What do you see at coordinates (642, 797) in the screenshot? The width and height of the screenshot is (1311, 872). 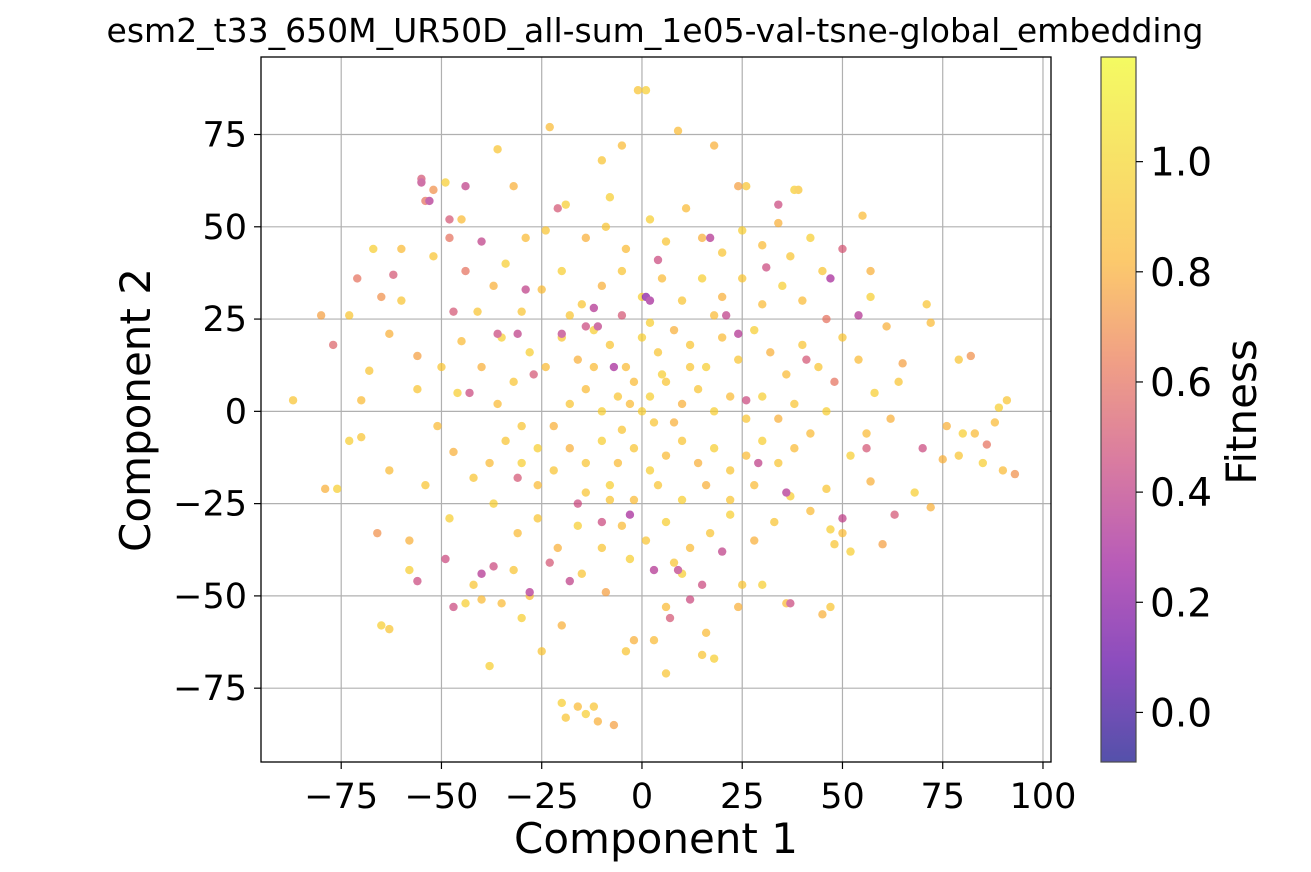 I see `x-tick-label: 0` at bounding box center [642, 797].